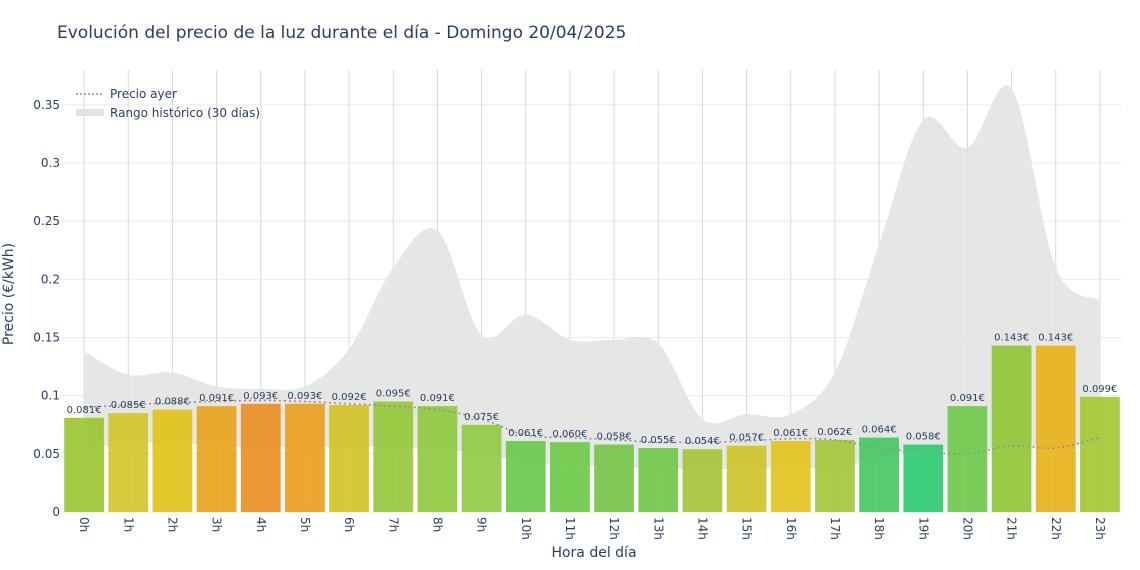 This screenshot has width=1140, height=570. What do you see at coordinates (1011, 428) in the screenshot?
I see `price-bar-21h` at bounding box center [1011, 428].